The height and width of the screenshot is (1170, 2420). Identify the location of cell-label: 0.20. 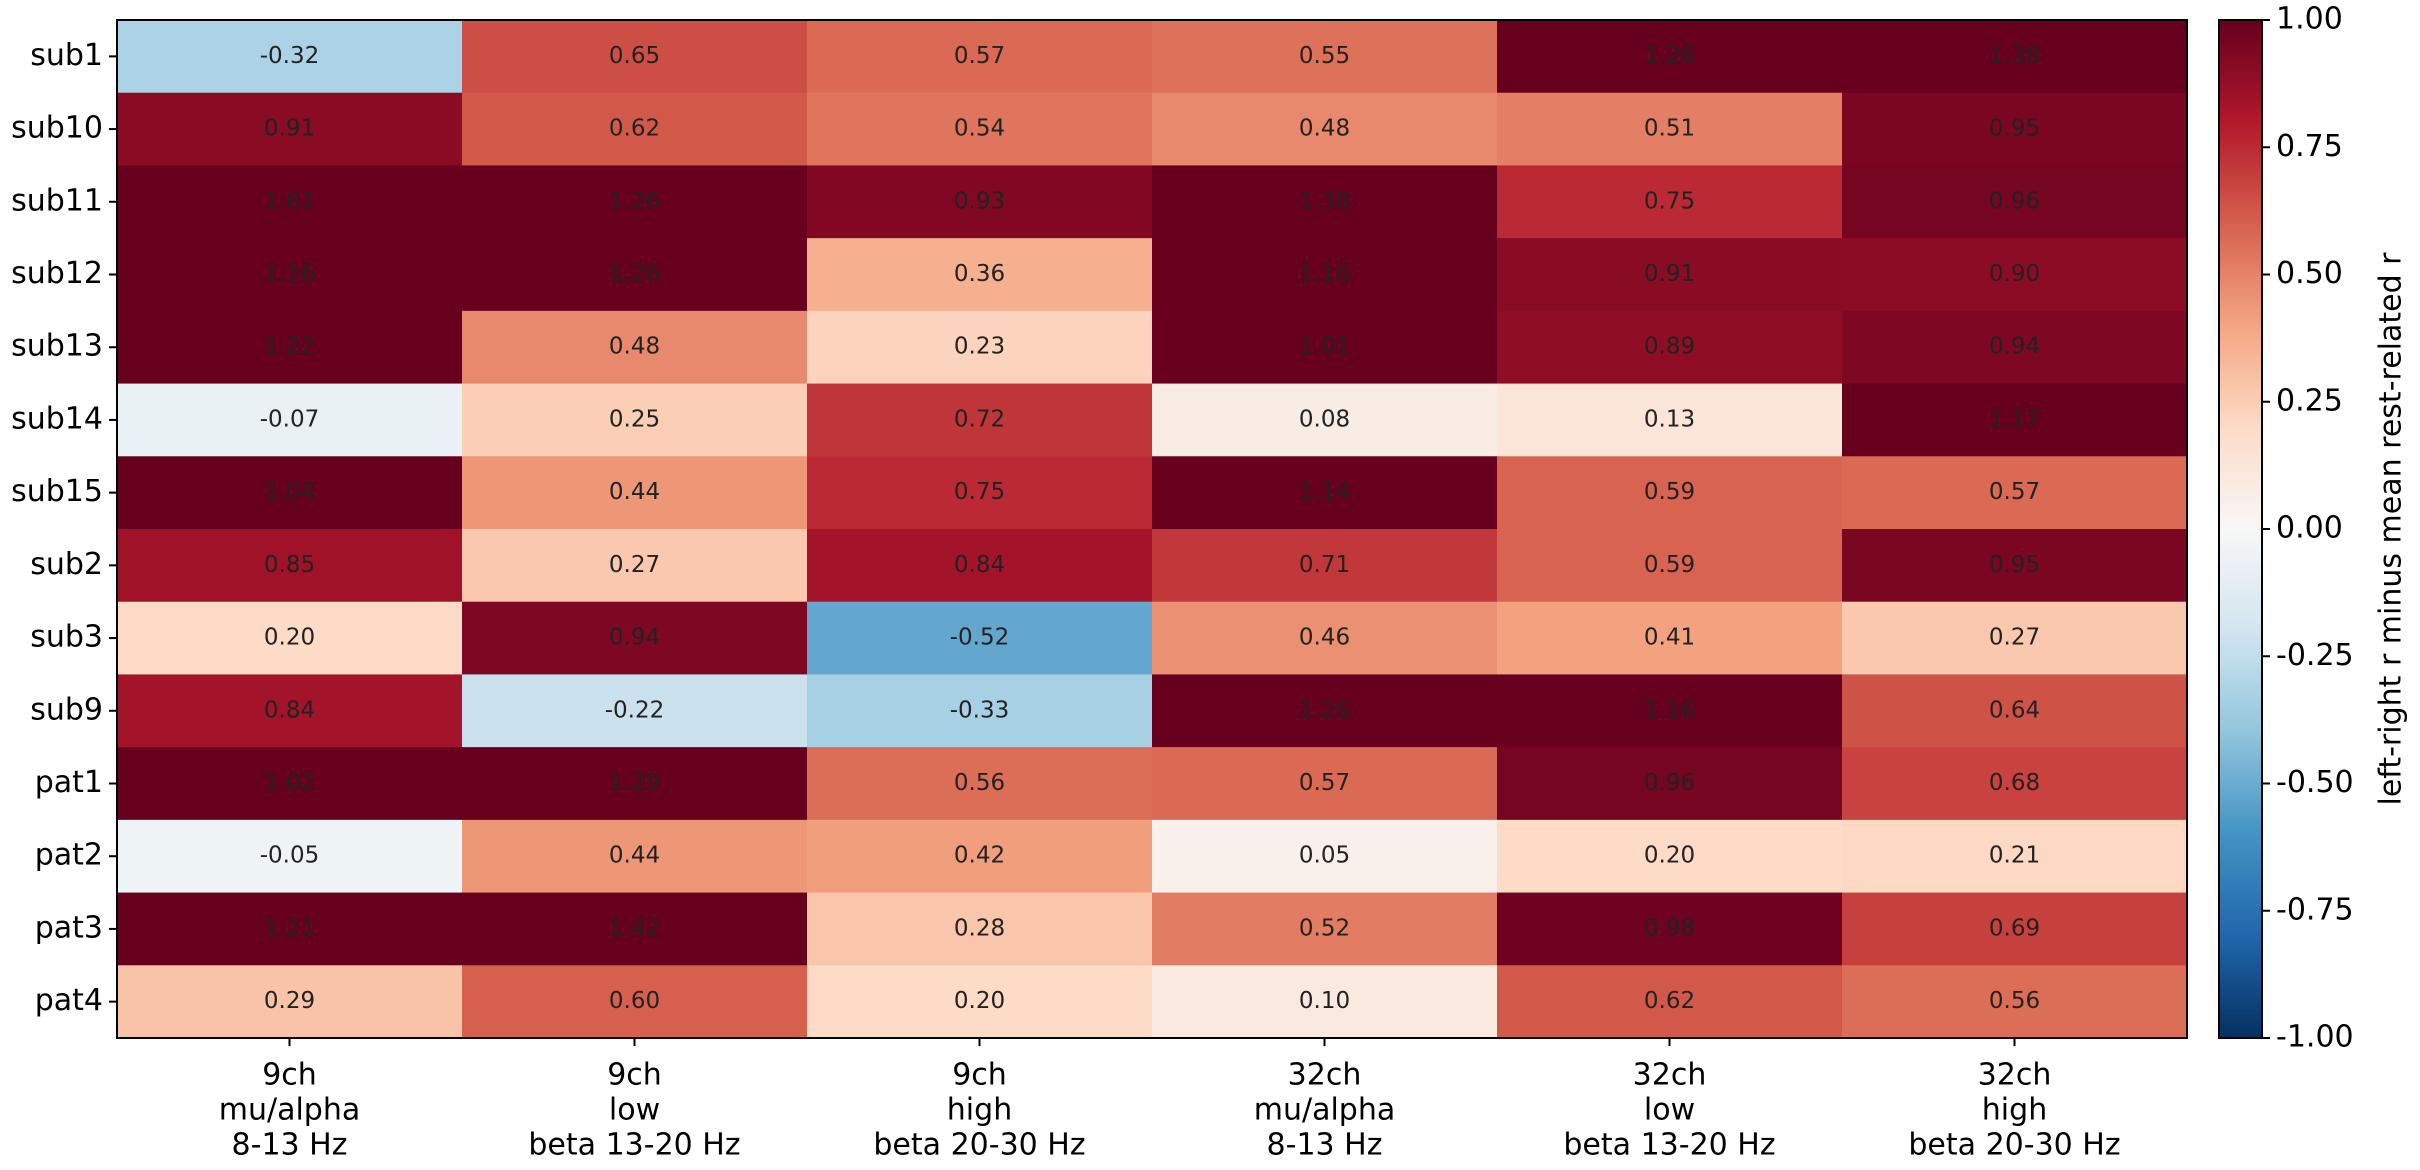
(979, 1001).